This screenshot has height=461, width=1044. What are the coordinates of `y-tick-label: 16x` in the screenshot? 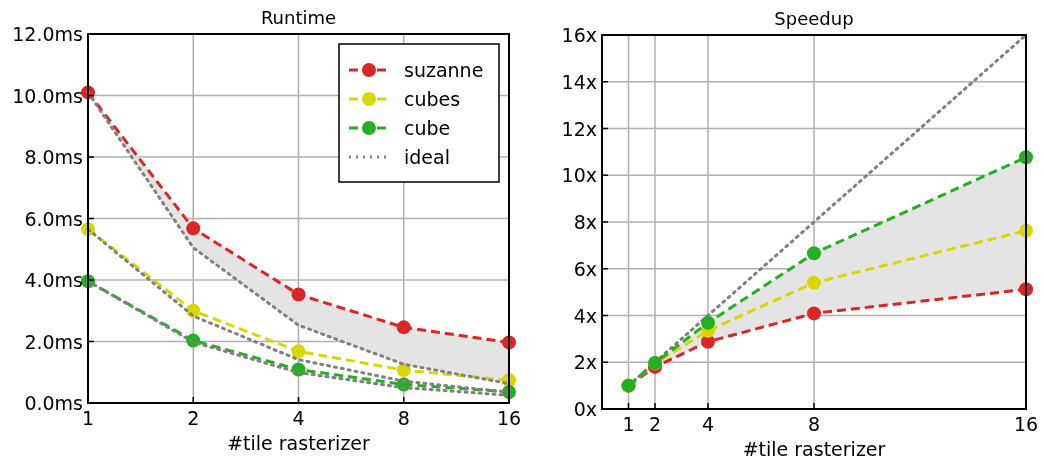 It's located at (579, 35).